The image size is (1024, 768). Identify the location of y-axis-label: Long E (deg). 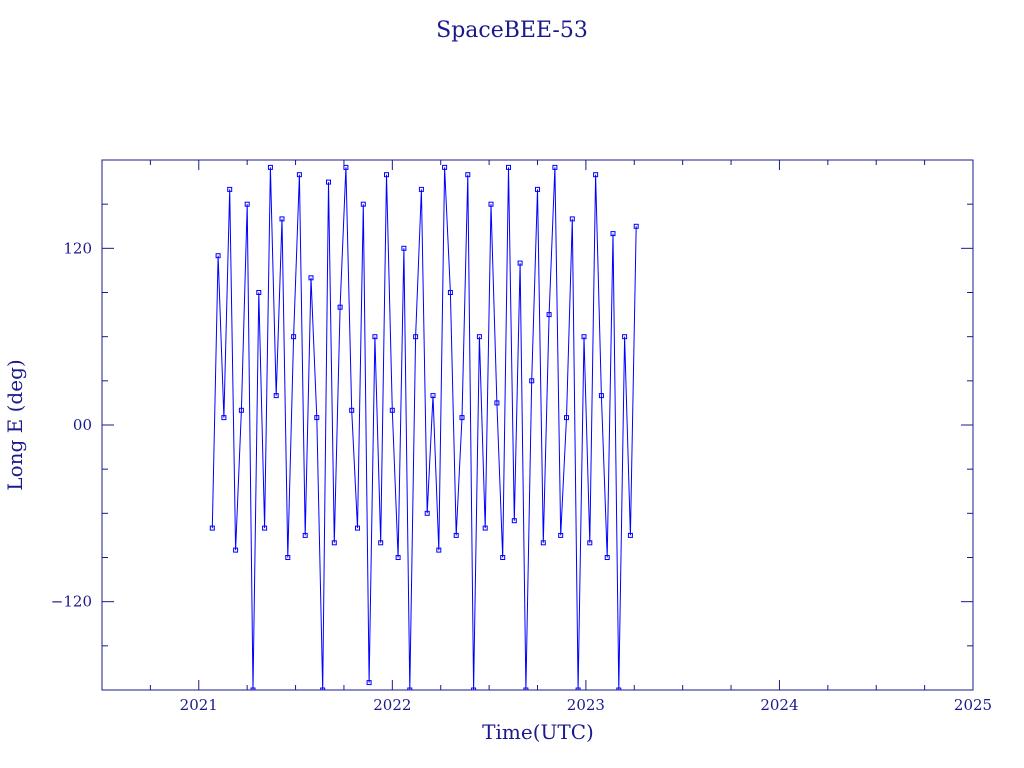
(15, 424).